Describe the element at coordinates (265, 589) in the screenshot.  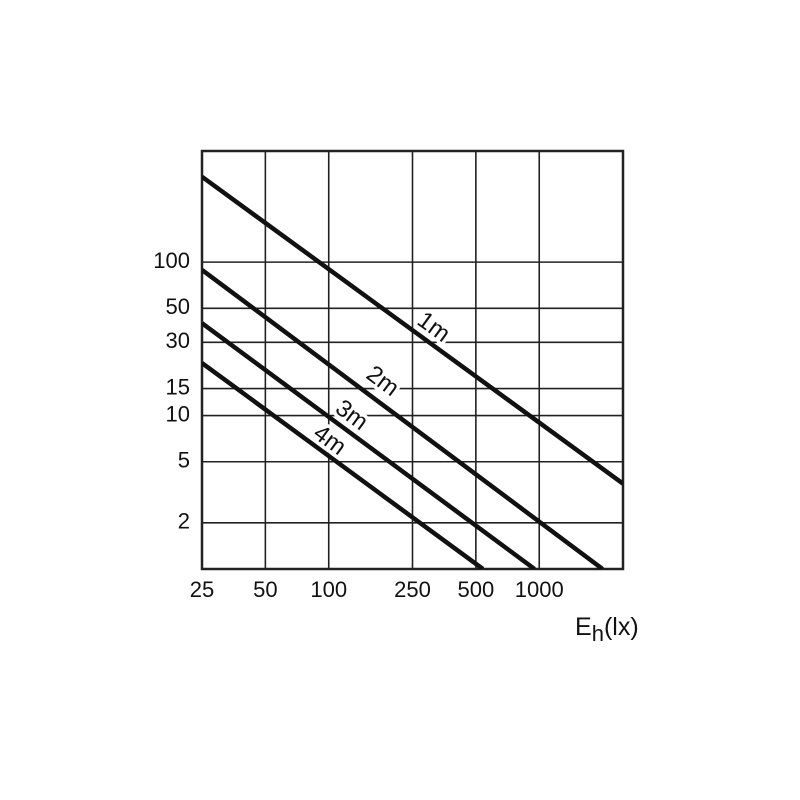
I see `x-tick-label: 50` at that location.